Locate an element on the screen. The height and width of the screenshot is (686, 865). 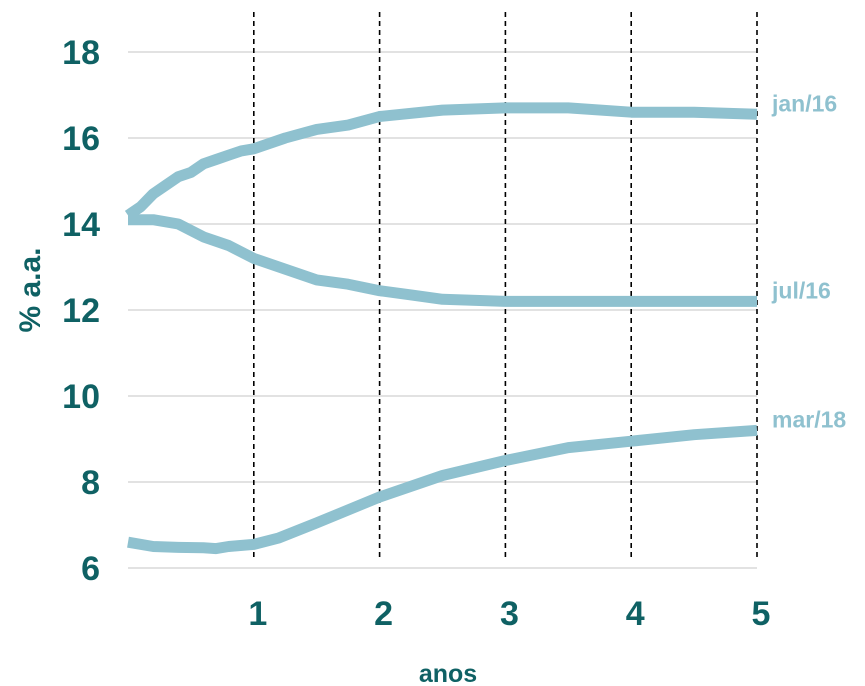
y-tick-label: 10 is located at coordinates (81, 397).